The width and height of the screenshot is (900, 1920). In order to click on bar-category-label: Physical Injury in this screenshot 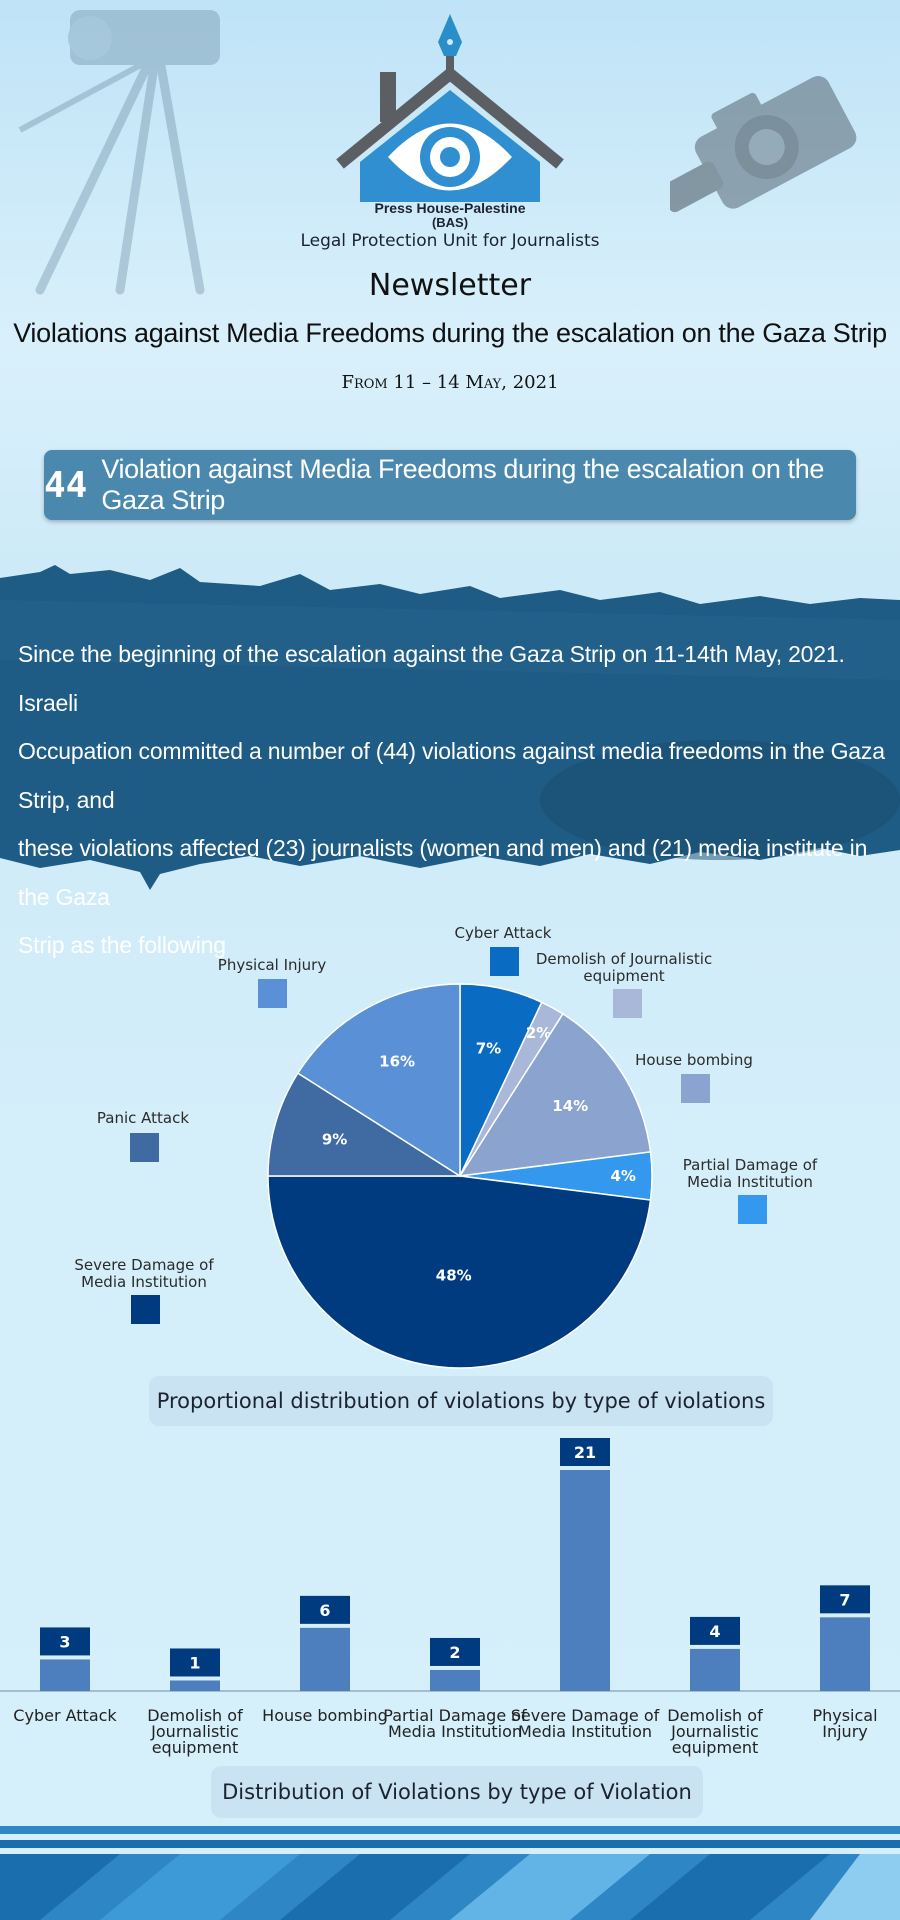, I will do `click(844, 1723)`.